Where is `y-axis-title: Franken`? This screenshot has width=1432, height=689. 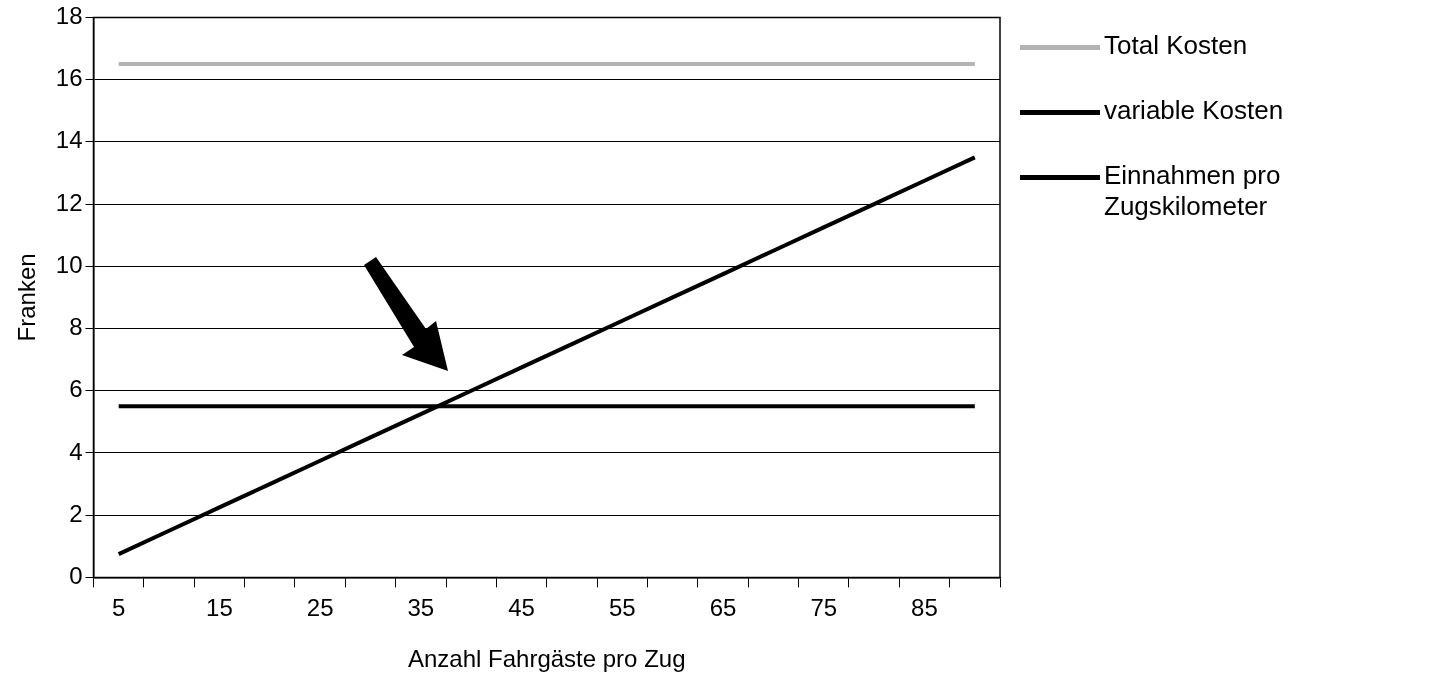
y-axis-title: Franken is located at coordinates (27, 297).